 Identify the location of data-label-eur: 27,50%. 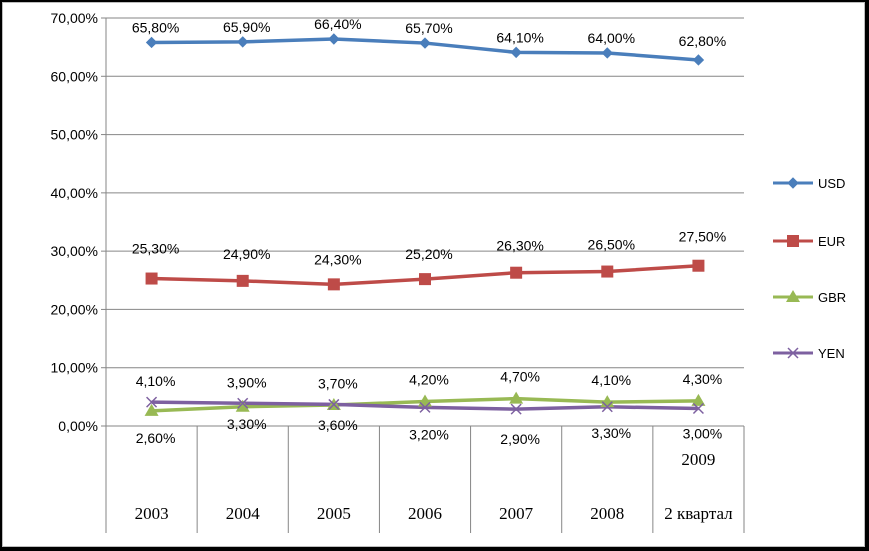
(702, 237).